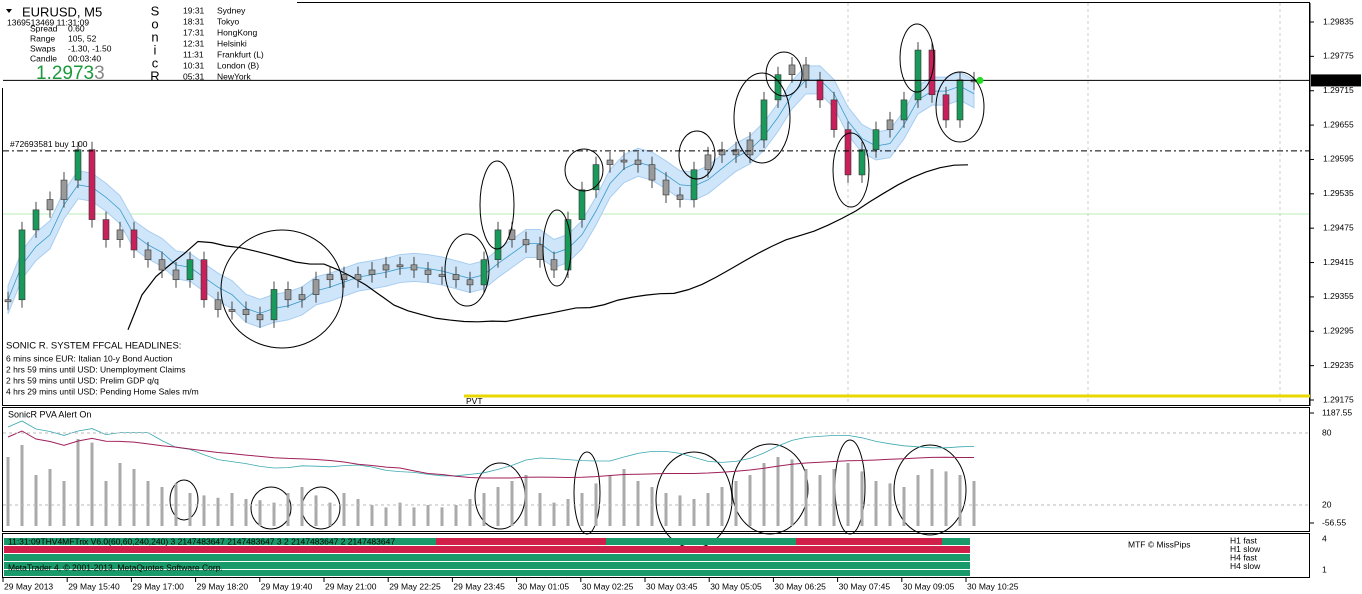 The image size is (1362, 594). I want to click on trix-strips, so click(487, 557).